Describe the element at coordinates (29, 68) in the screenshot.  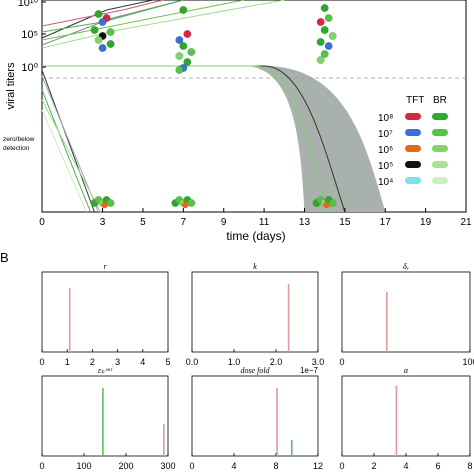
I see `y-tick-label: 10⁰` at that location.